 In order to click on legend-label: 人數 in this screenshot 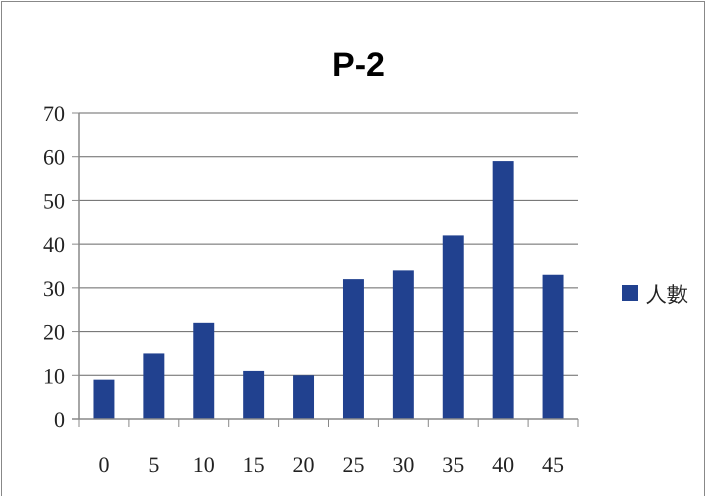, I will do `click(667, 294)`.